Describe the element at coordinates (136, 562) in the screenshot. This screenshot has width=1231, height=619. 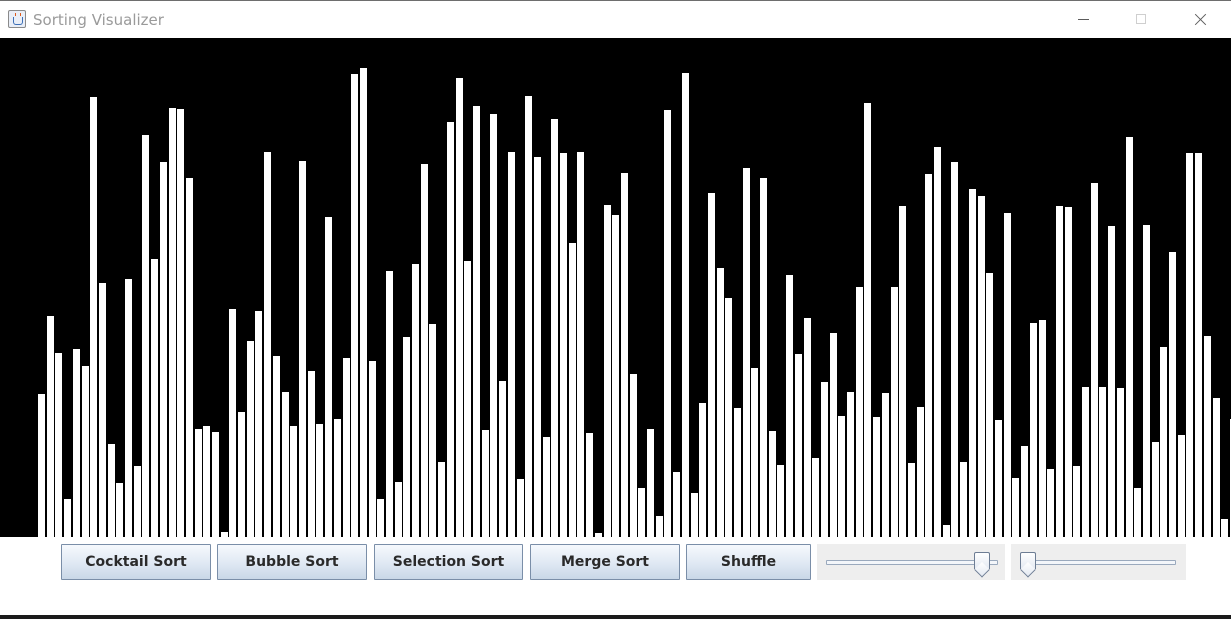
I see `cocktail-sort-button: Cocktail Sort` at that location.